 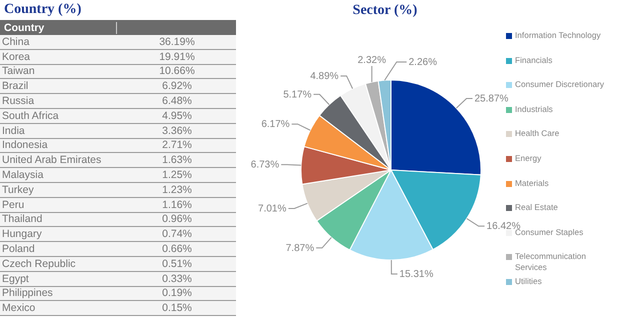 What do you see at coordinates (18, 308) in the screenshot?
I see `category-label: Mexico` at bounding box center [18, 308].